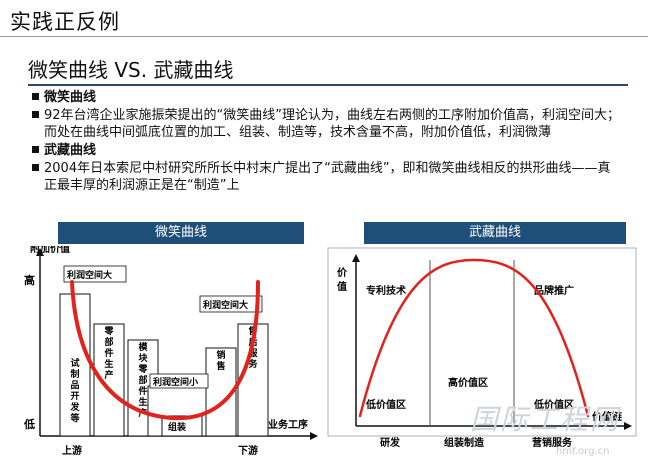 The width and height of the screenshot is (648, 466). I want to click on bullet-text: 武藏曲线, so click(70, 150).